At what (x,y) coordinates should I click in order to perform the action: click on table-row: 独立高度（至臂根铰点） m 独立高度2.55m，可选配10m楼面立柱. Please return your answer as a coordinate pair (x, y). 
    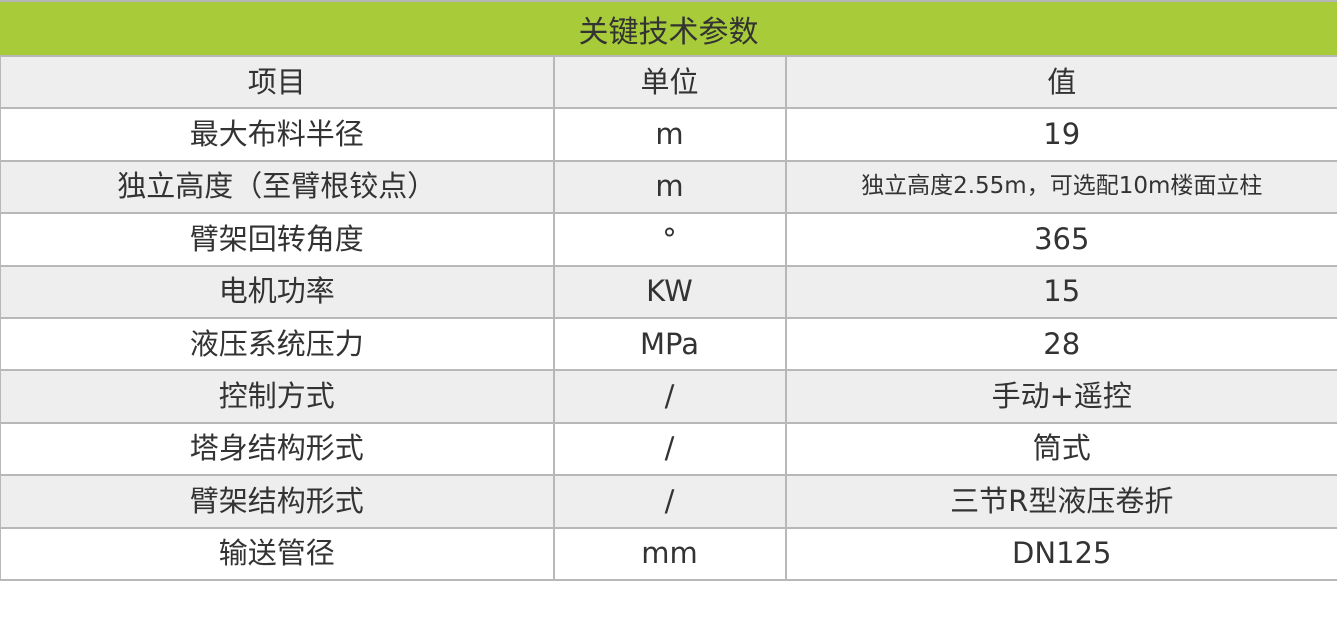
    Looking at the image, I should click on (668, 187).